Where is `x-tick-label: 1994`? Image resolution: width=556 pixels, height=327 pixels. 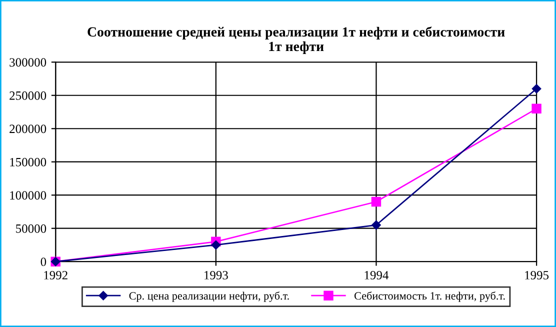 x-tick-label: 1994 is located at coordinates (376, 275).